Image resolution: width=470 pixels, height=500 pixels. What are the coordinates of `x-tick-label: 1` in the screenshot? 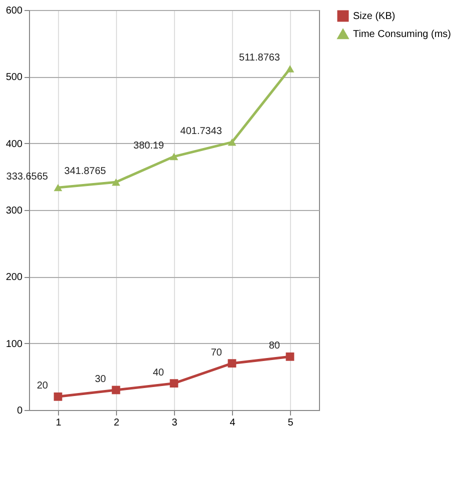 It's located at (59, 423).